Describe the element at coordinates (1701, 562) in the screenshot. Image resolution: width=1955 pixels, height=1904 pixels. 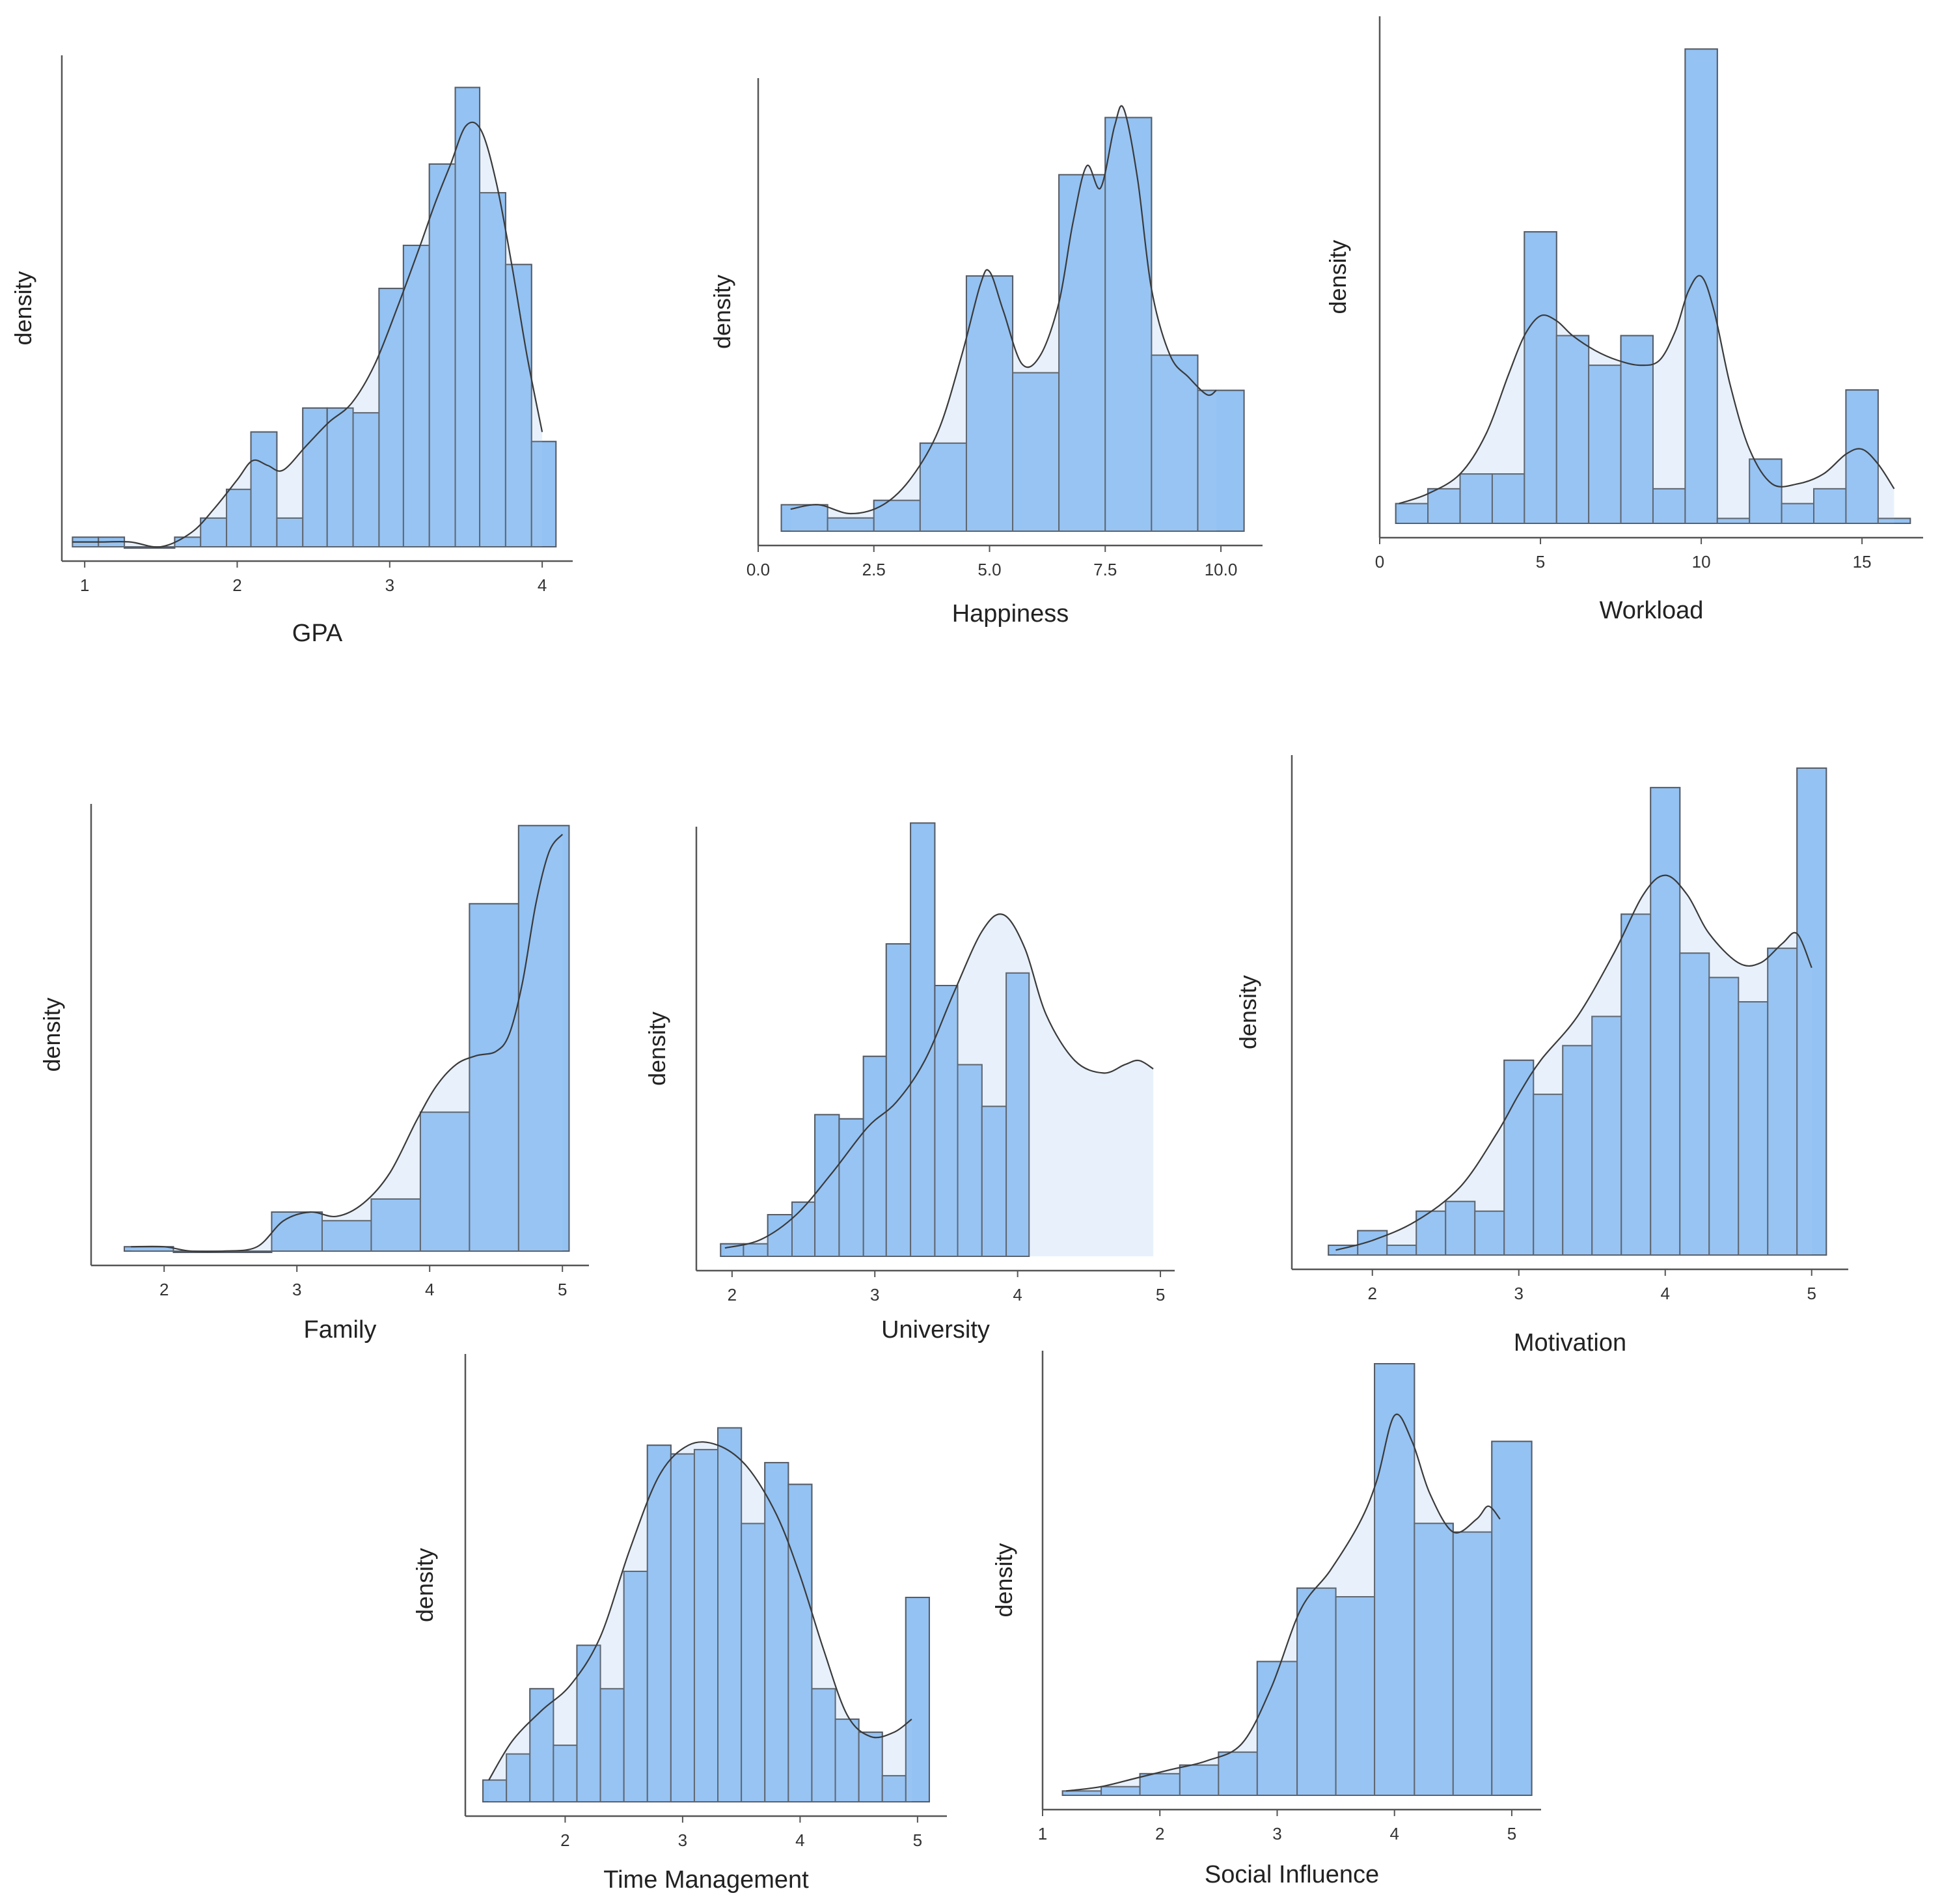
I see `x-tick-label: 10` at that location.